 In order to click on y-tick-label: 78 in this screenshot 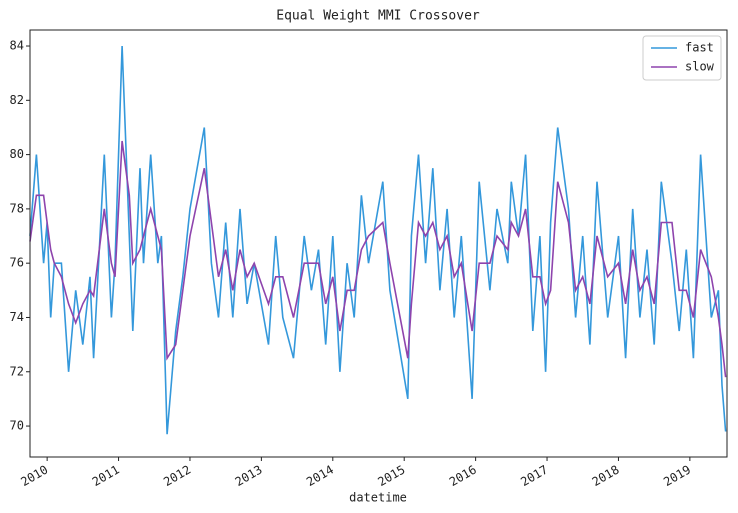, I will do `click(17, 208)`.